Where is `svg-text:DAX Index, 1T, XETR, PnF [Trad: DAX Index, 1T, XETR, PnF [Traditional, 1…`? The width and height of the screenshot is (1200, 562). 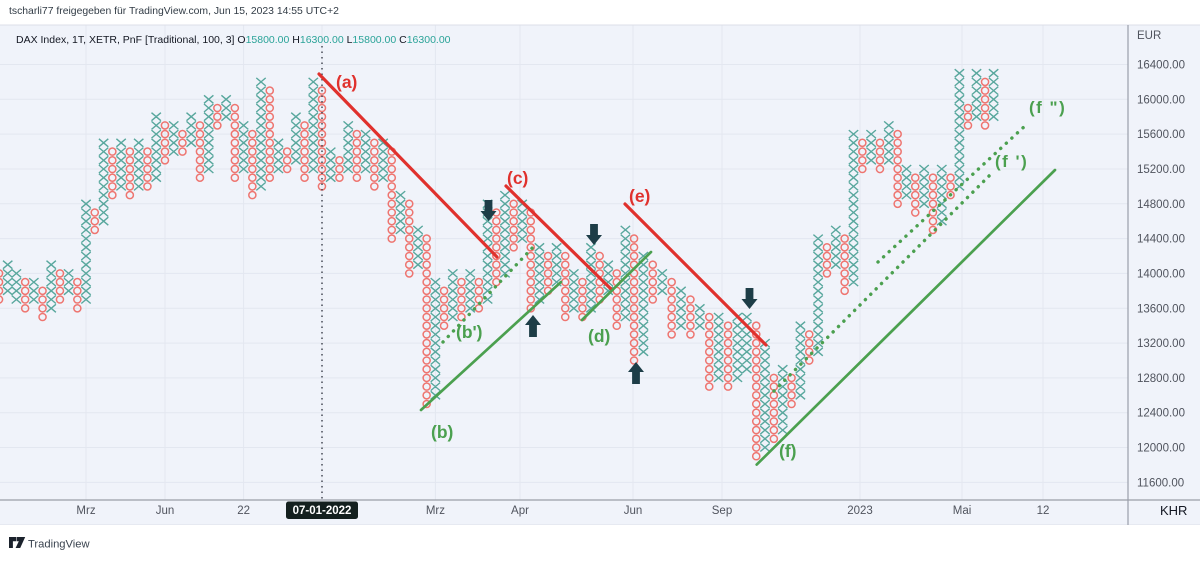
svg-text:DAX Index, 1T, XETR, PnF [Trad: DAX Index, 1T, XETR, PnF [Traditional, 1… is located at coordinates (233, 40).